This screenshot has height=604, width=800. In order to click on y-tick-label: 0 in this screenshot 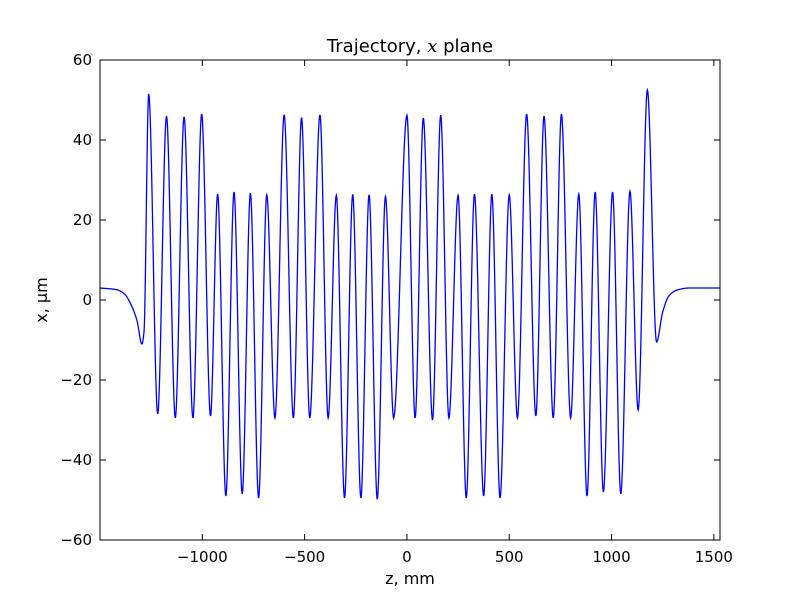, I will do `click(87, 300)`.